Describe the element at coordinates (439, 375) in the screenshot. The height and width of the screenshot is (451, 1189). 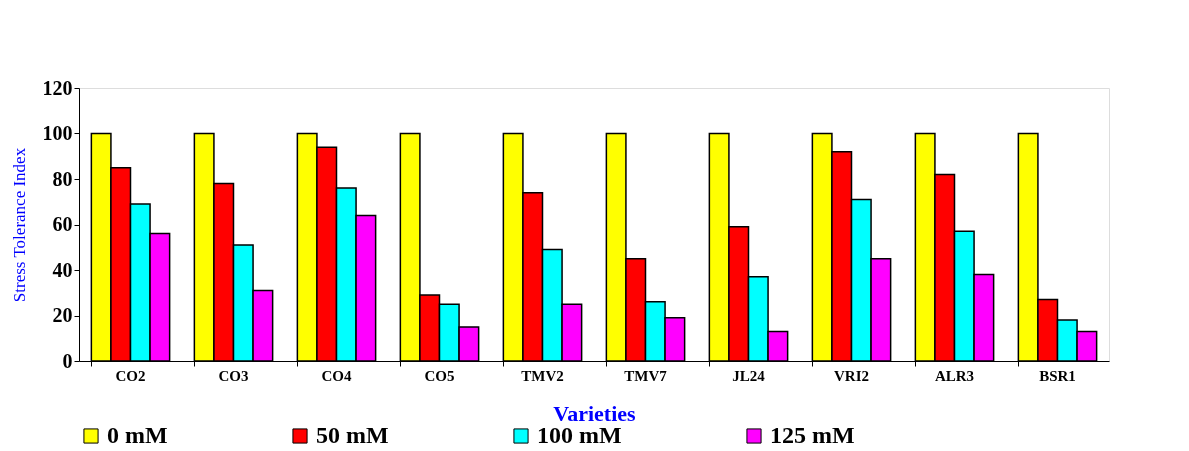
I see `x-tick-label: CO5` at that location.